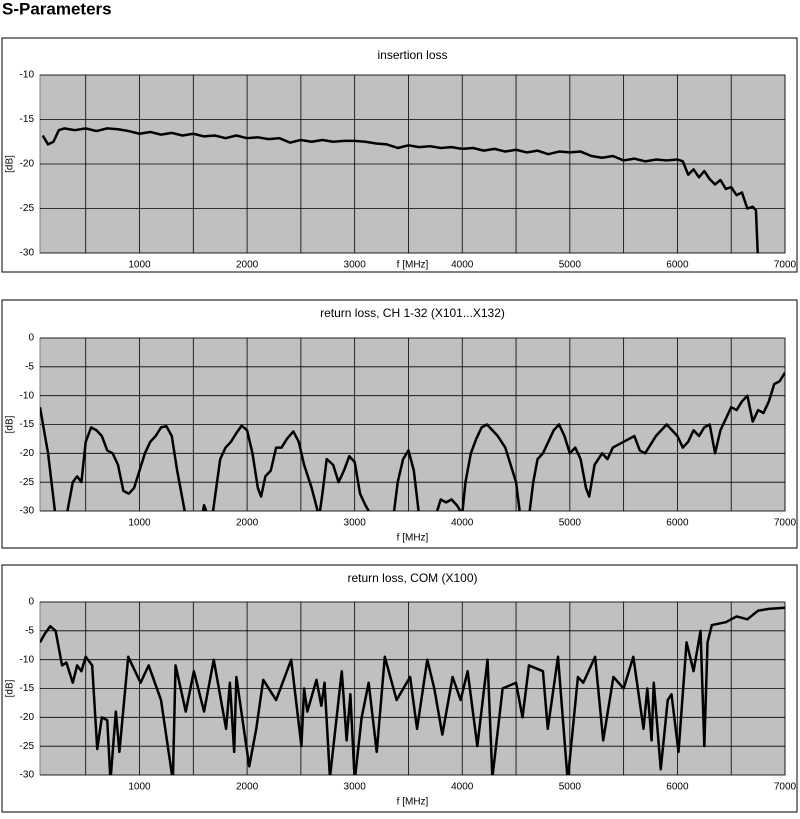  Describe the element at coordinates (400, 190) in the screenshot. I see `data-line` at that location.